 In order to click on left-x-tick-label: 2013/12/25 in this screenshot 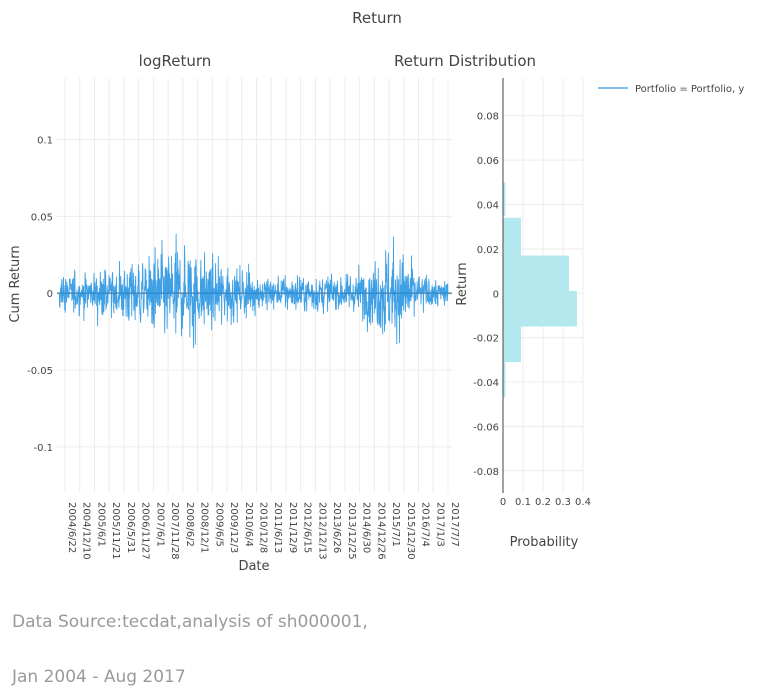, I will do `click(351, 531)`.